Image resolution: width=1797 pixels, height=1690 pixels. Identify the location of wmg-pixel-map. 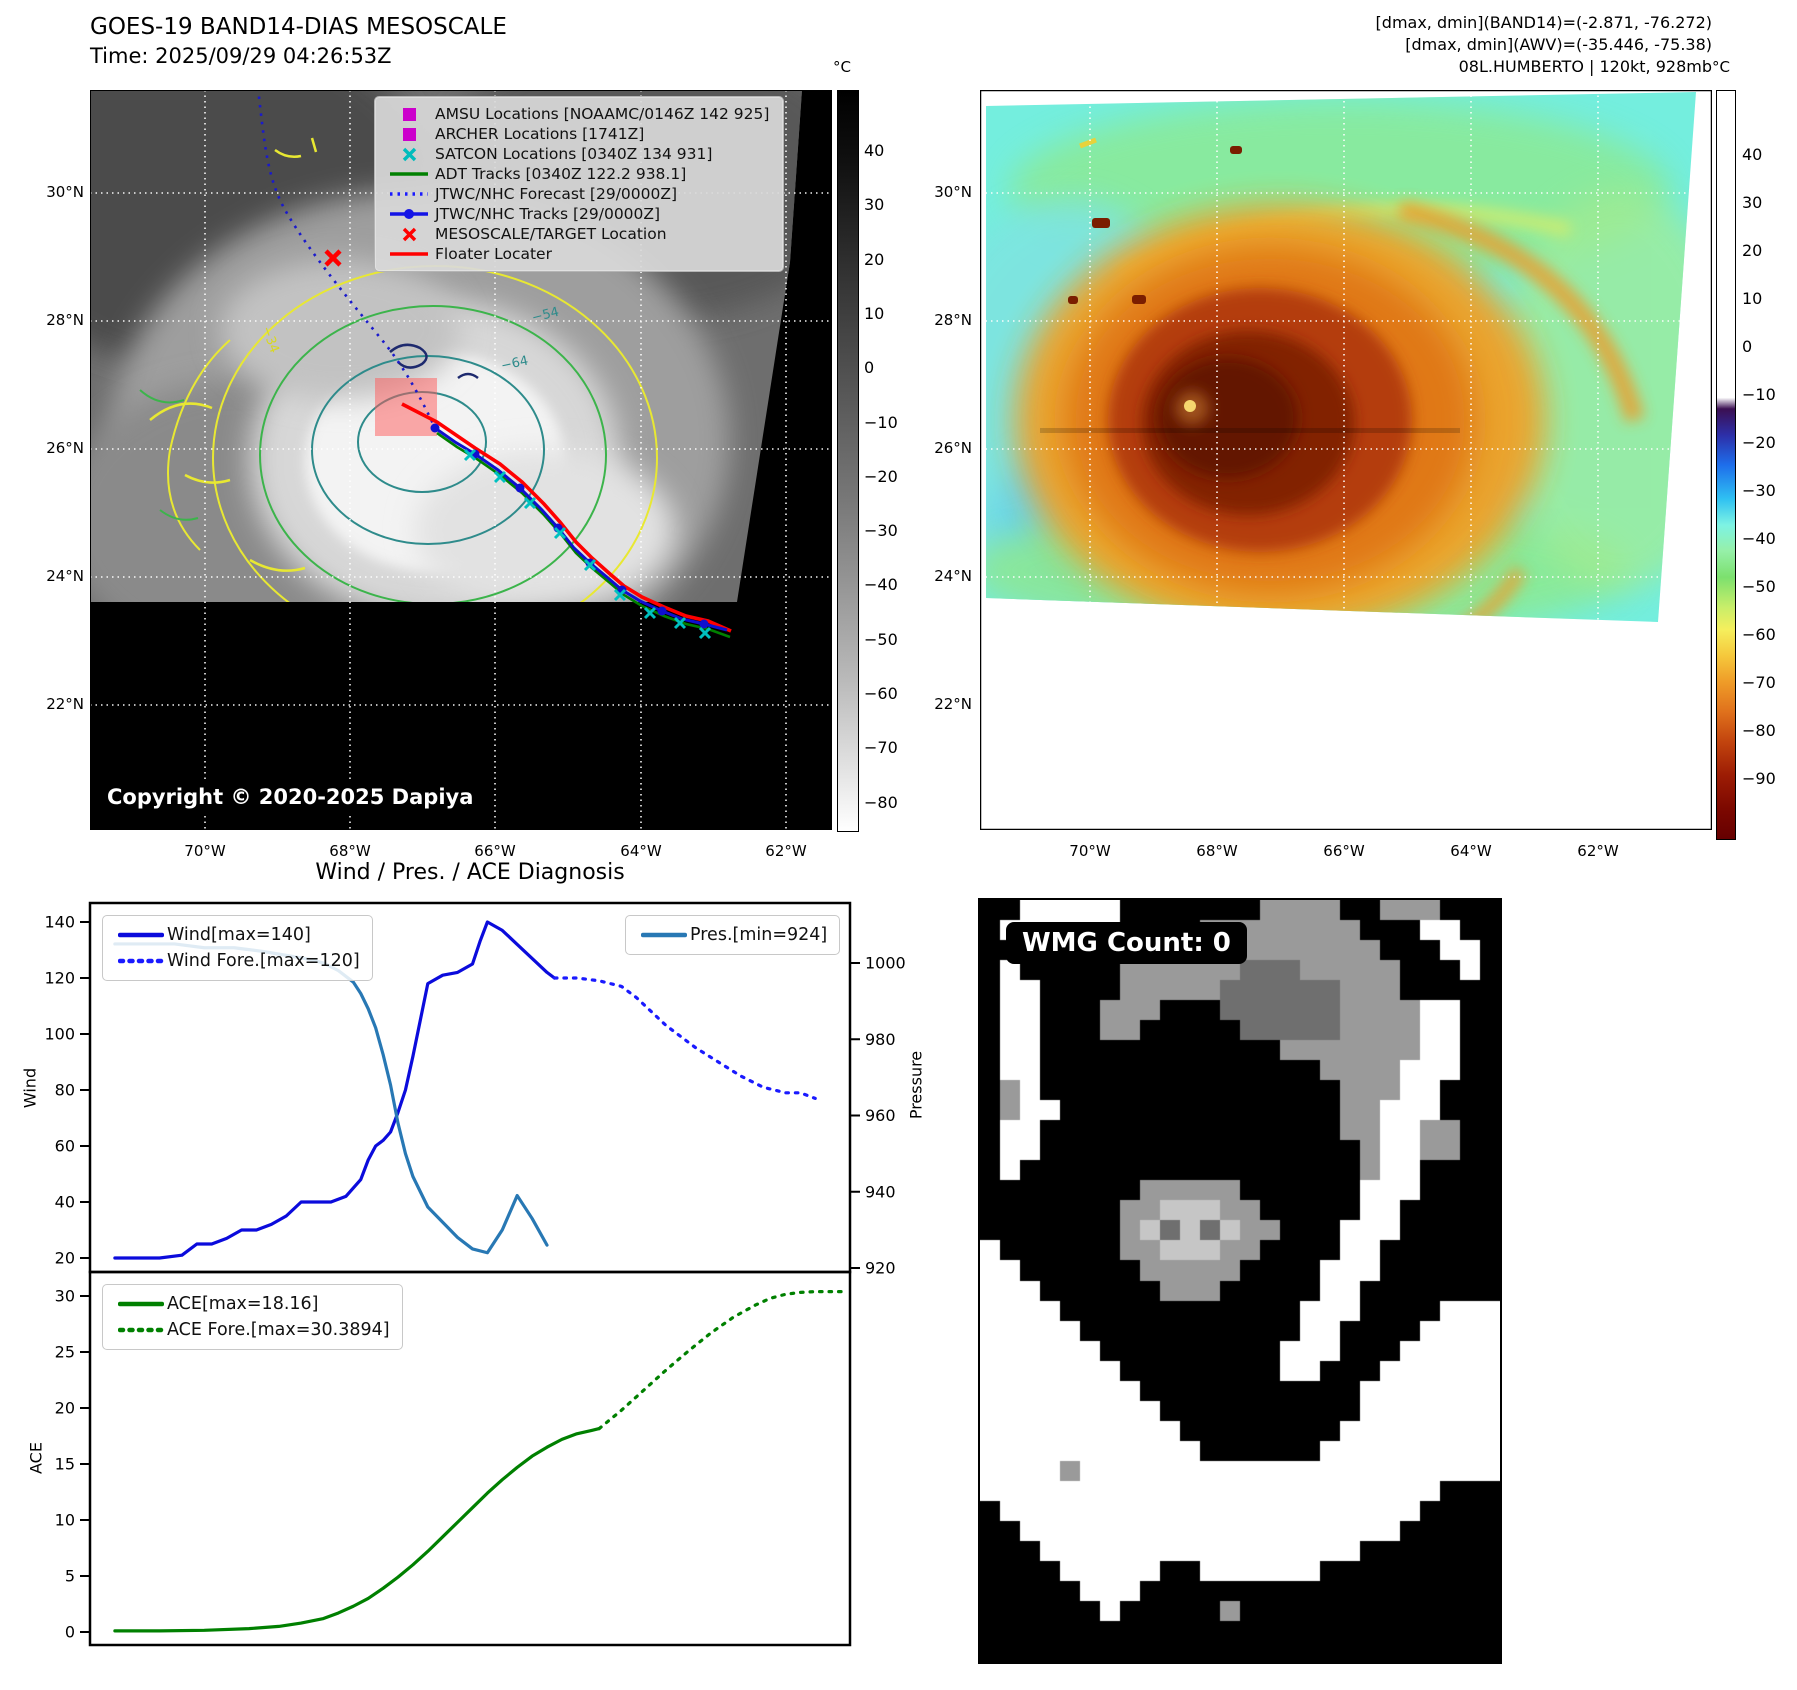
(1240, 1281).